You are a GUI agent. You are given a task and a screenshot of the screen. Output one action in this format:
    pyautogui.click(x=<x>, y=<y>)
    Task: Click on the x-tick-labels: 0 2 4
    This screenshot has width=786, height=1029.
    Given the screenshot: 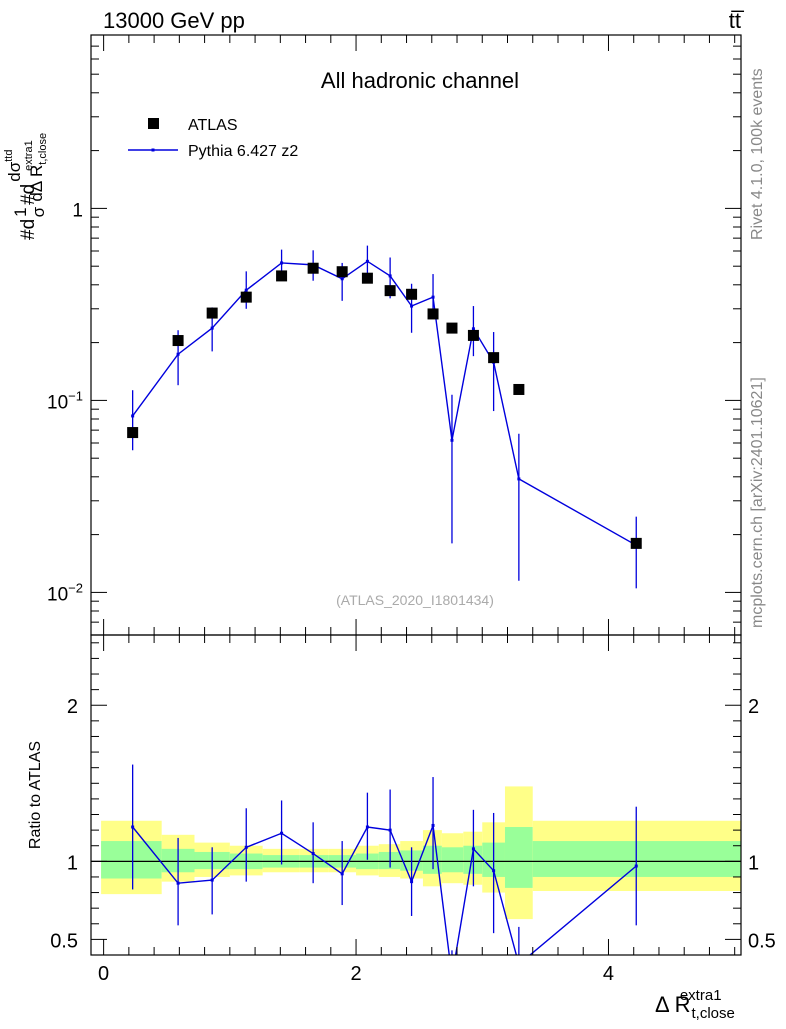 What is the action you would take?
    pyautogui.click(x=356, y=974)
    